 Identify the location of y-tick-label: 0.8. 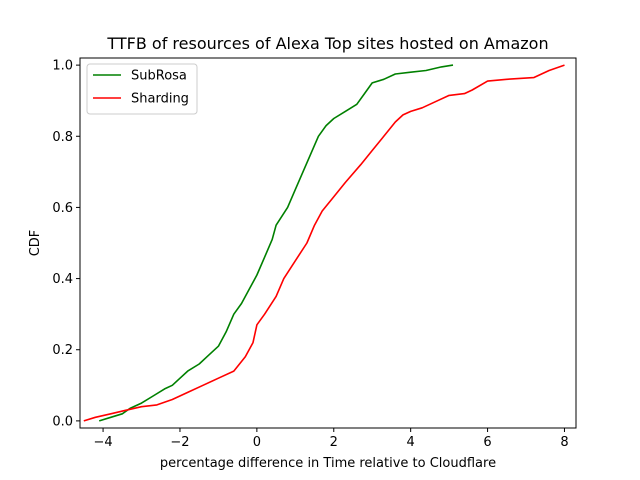
(62, 137).